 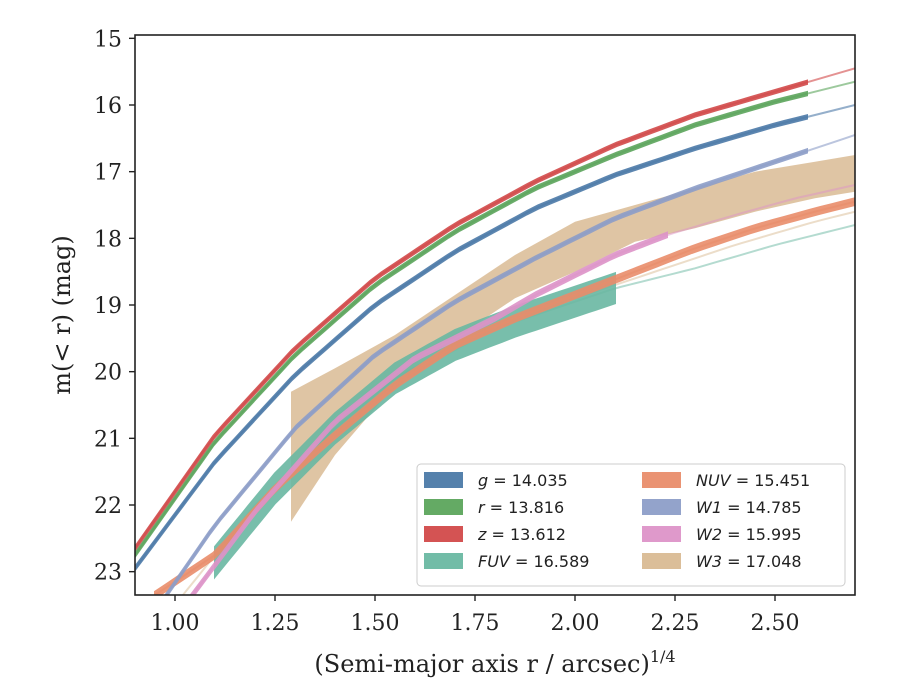 I want to click on legend-box, so click(x=631, y=525).